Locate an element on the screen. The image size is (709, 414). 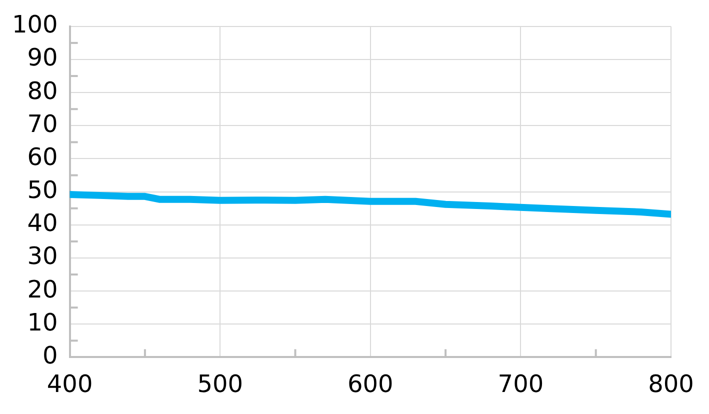
x-tick-label: 700 is located at coordinates (521, 384).